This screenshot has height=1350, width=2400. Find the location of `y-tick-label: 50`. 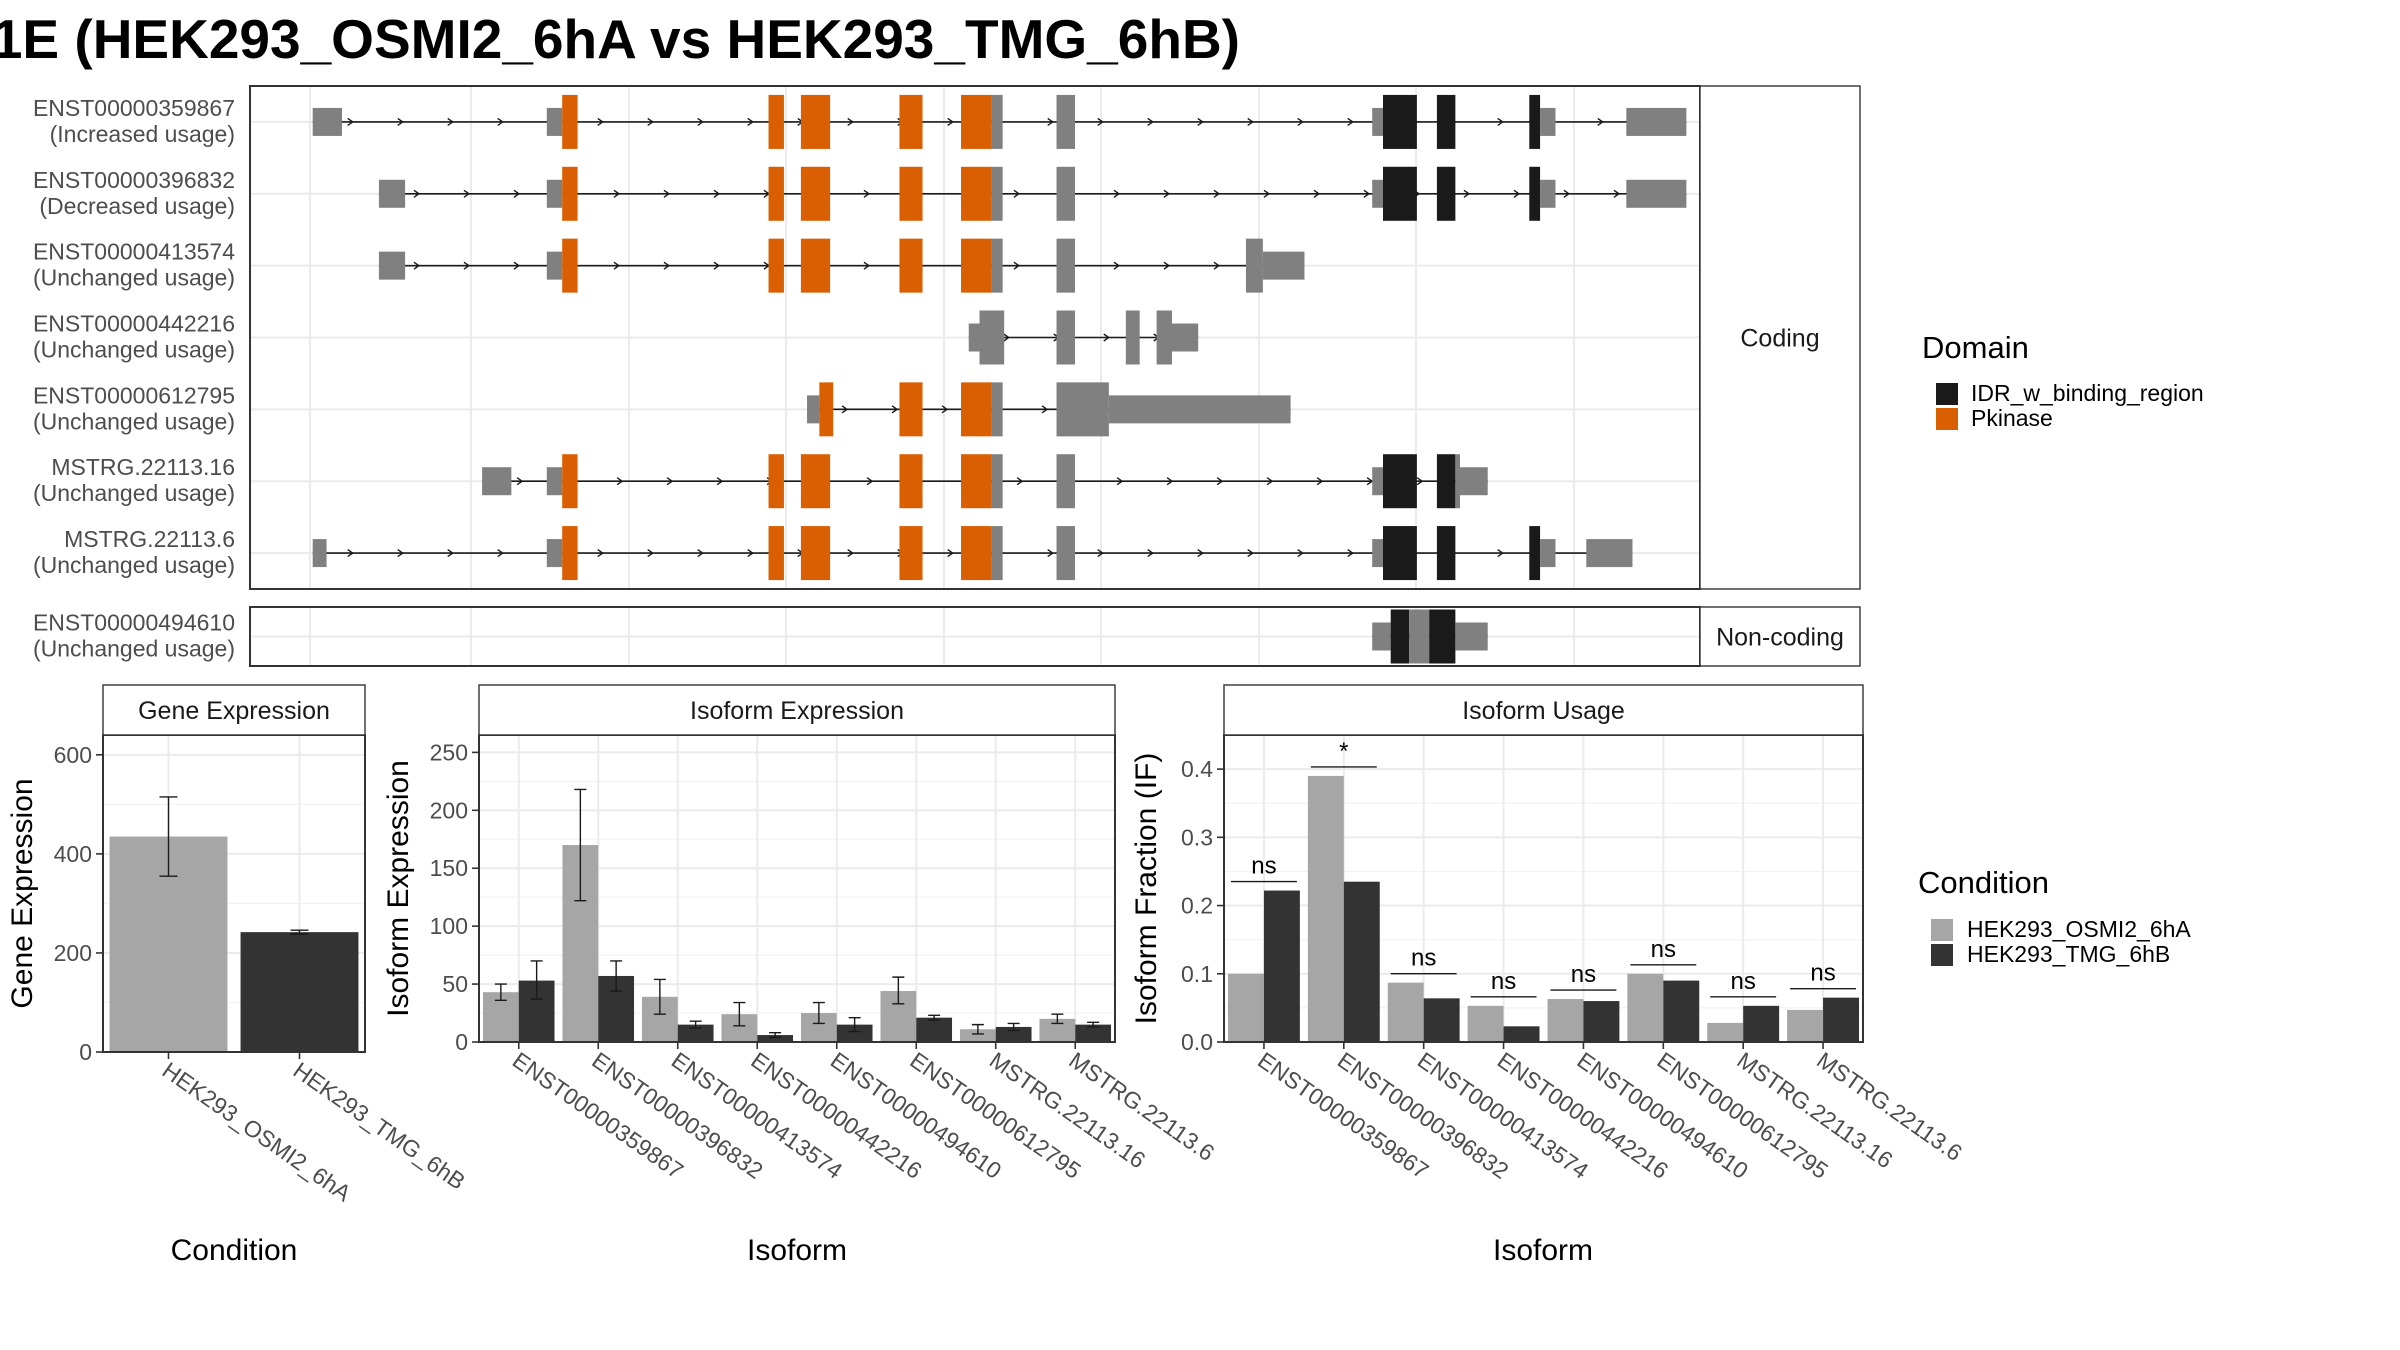

y-tick-label: 50 is located at coordinates (455, 984).